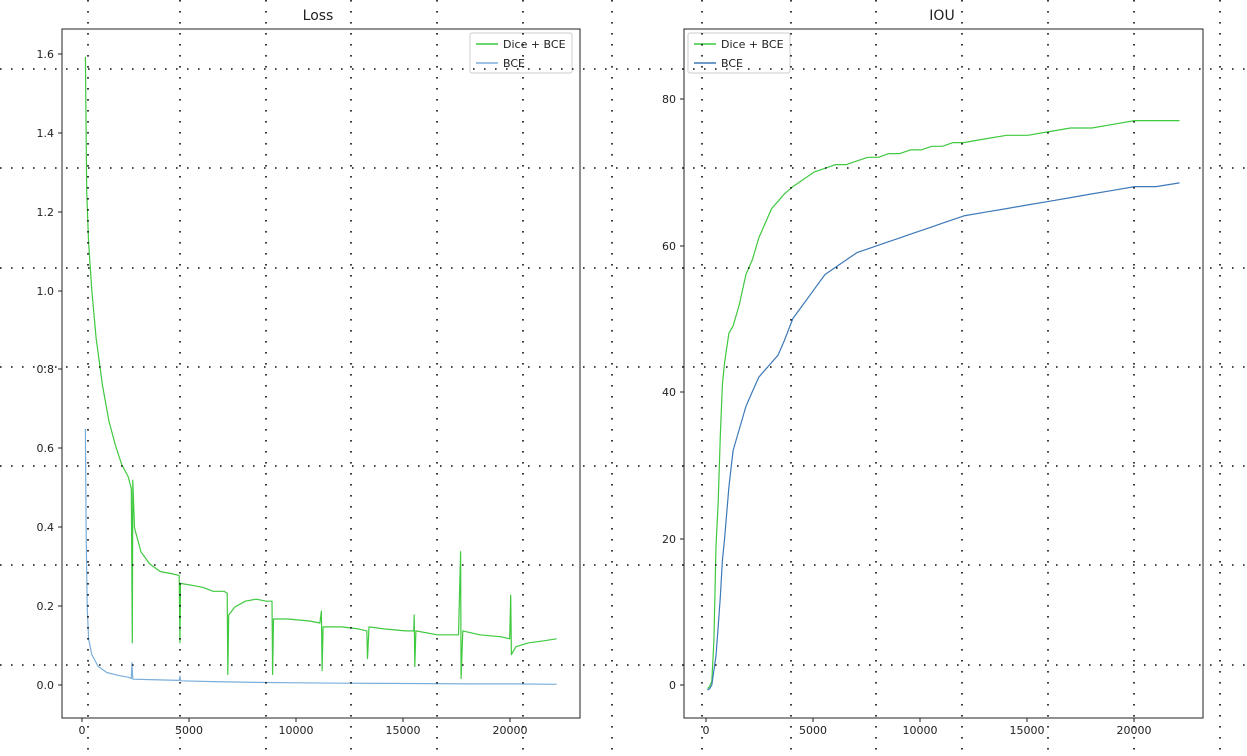 The width and height of the screenshot is (1247, 756). What do you see at coordinates (534, 44) in the screenshot?
I see `loss-legend-label: Dice + BCE` at bounding box center [534, 44].